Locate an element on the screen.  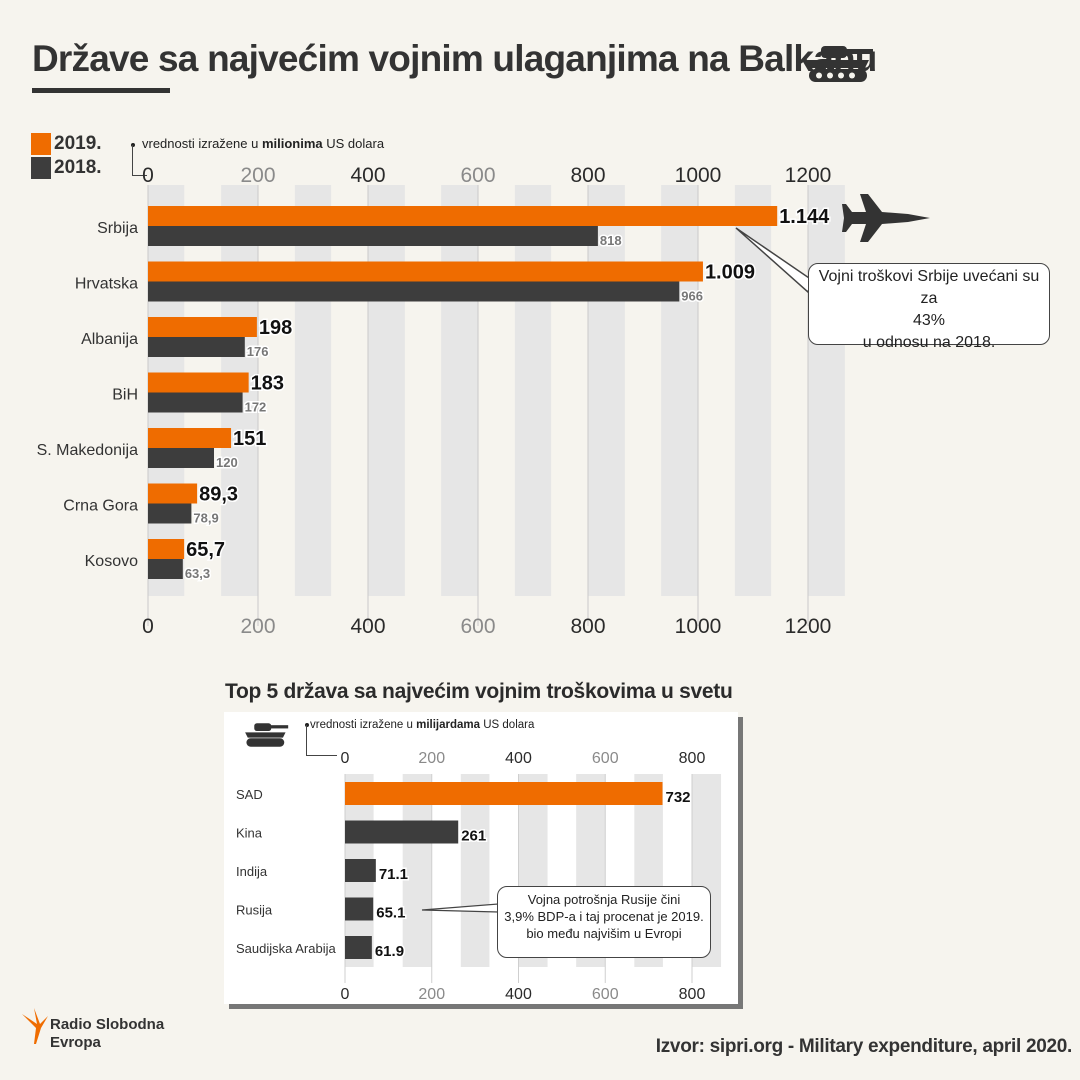
x-tick-label-bottom: 1200 is located at coordinates (808, 626).